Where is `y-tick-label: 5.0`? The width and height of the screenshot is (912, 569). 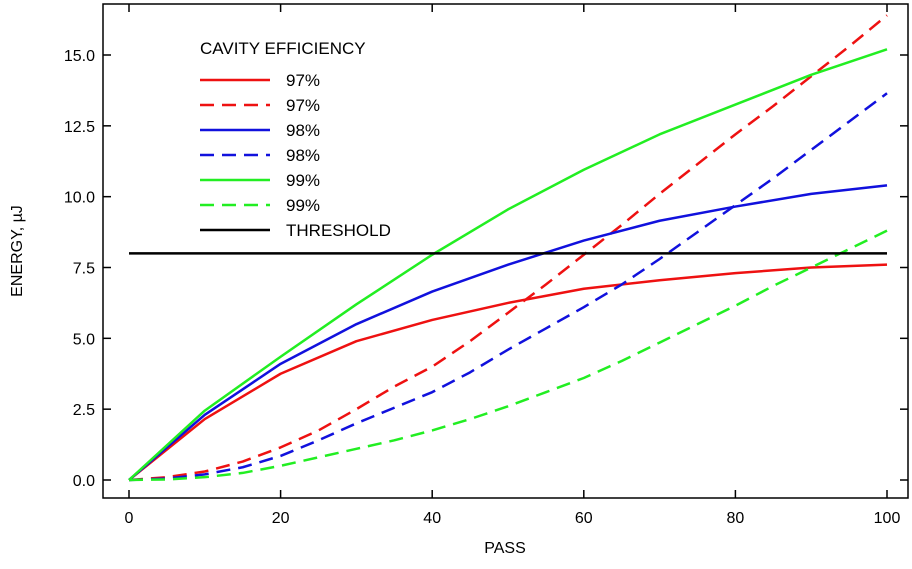 y-tick-label: 5.0 is located at coordinates (84, 339).